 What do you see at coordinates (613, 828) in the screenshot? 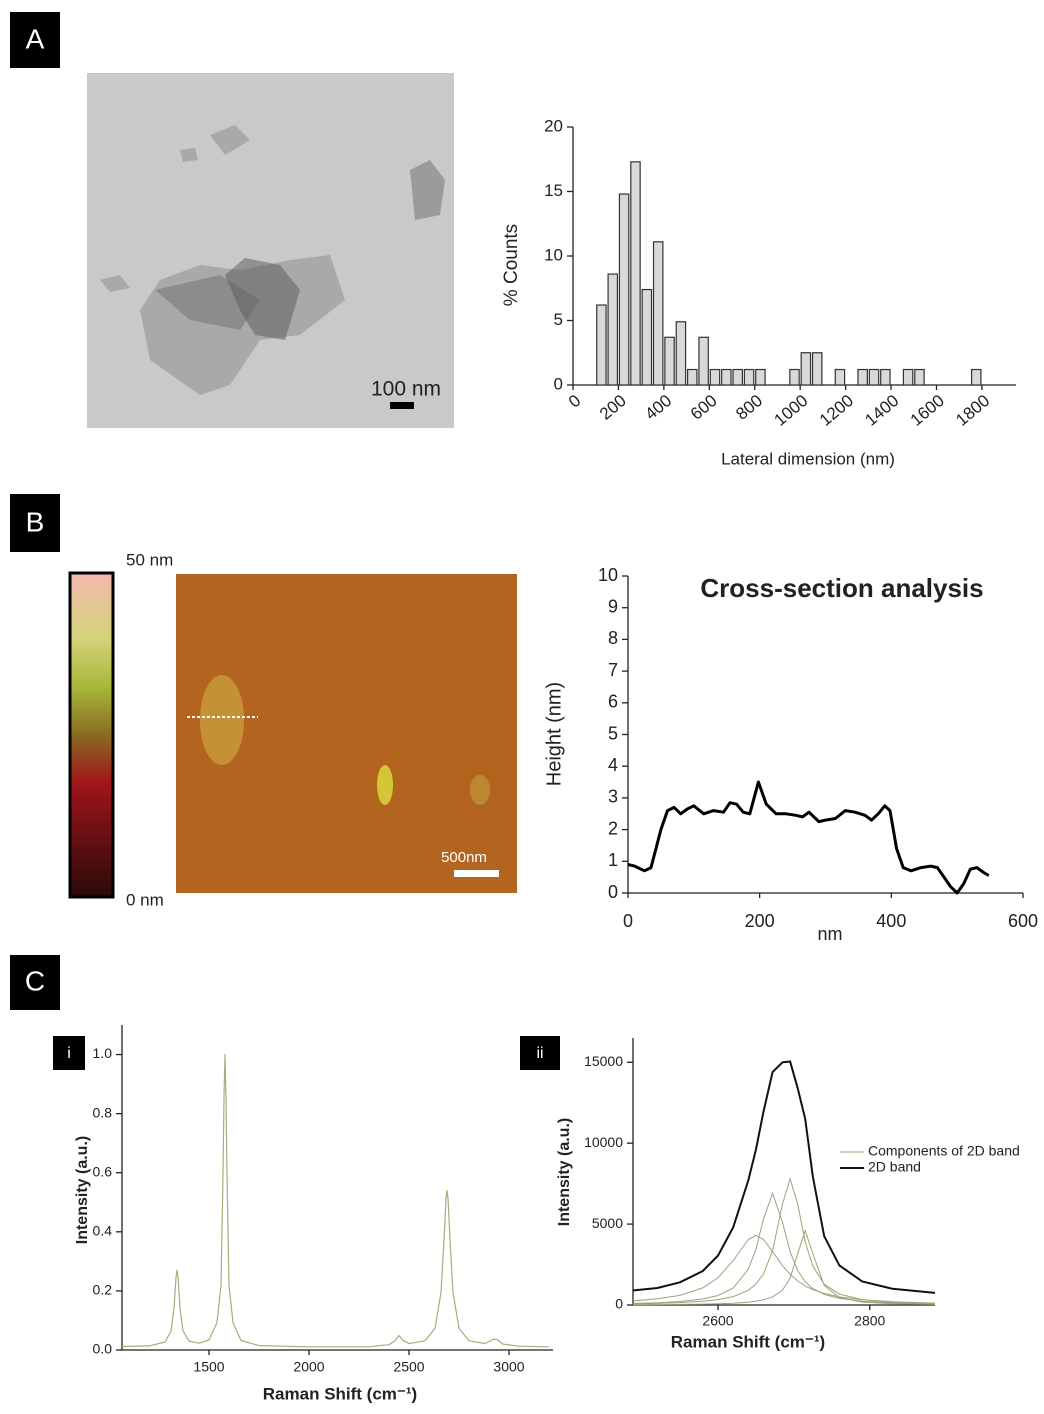
I see `y-tick-label: 2` at bounding box center [613, 828].